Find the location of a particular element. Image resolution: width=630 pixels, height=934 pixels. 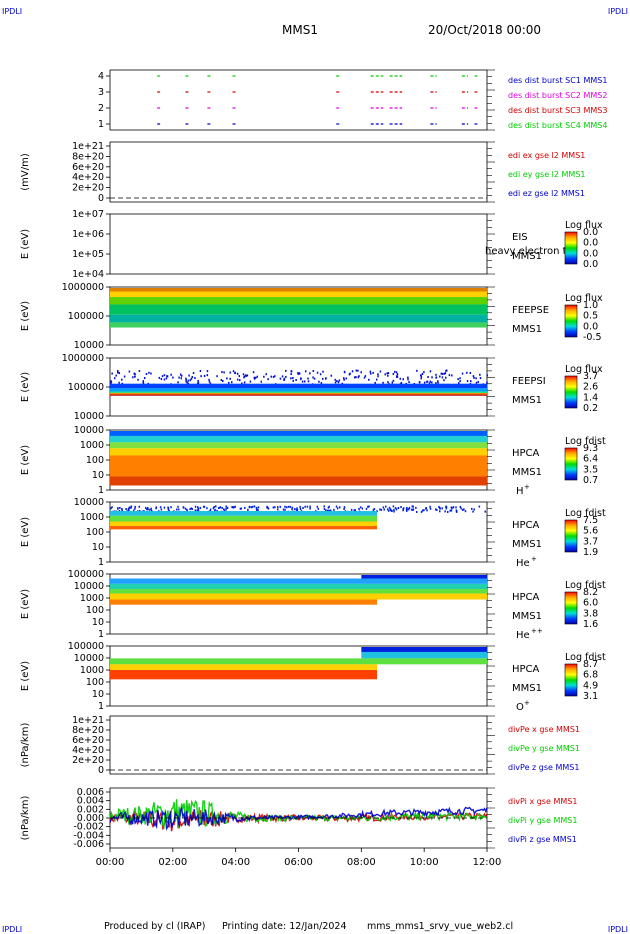

species-charge-label: + is located at coordinates (527, 703).